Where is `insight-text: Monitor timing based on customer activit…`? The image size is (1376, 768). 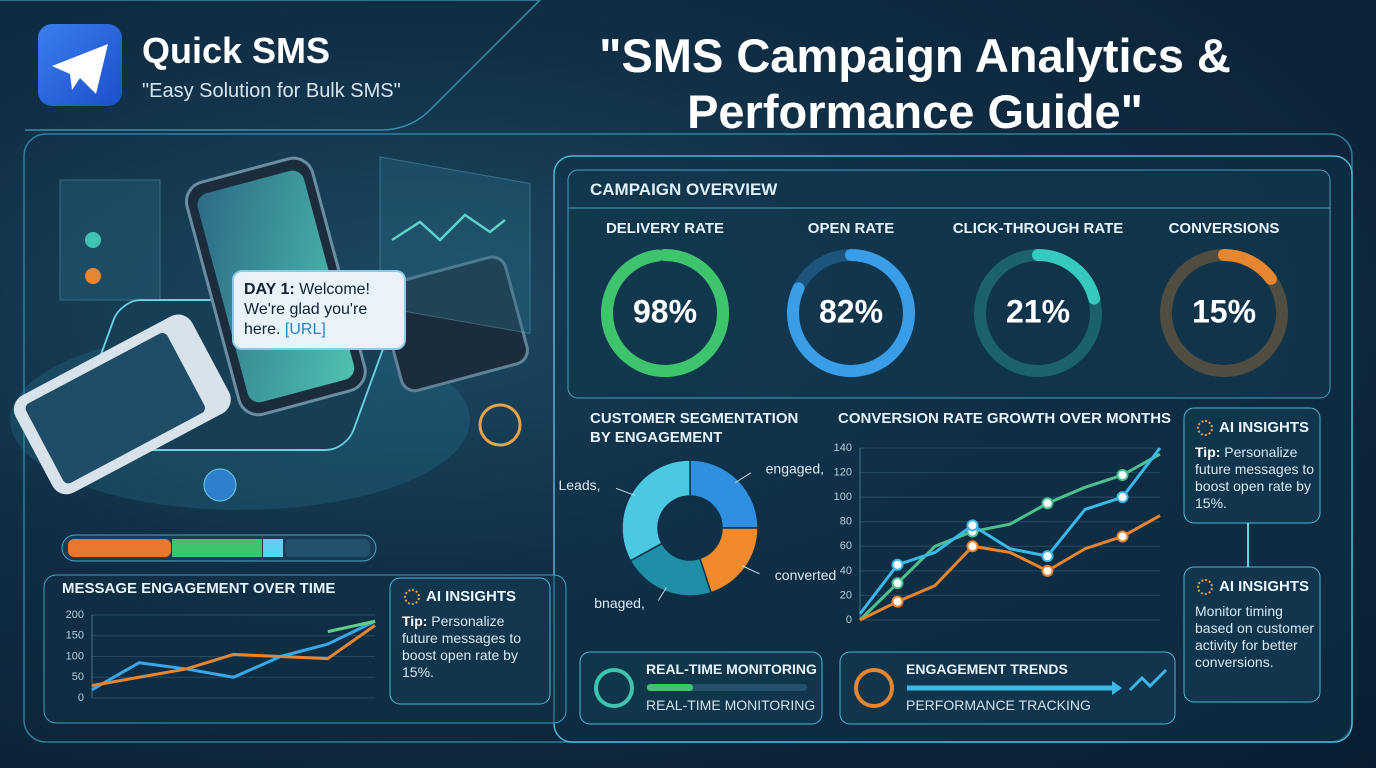 insight-text: Monitor timing based on customer activit… is located at coordinates (1255, 636).